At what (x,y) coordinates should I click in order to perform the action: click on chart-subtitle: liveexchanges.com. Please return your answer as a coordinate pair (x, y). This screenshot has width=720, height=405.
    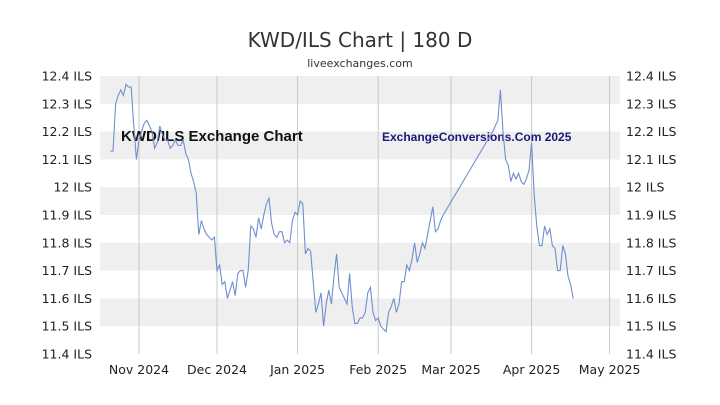
    Looking at the image, I should click on (359, 63).